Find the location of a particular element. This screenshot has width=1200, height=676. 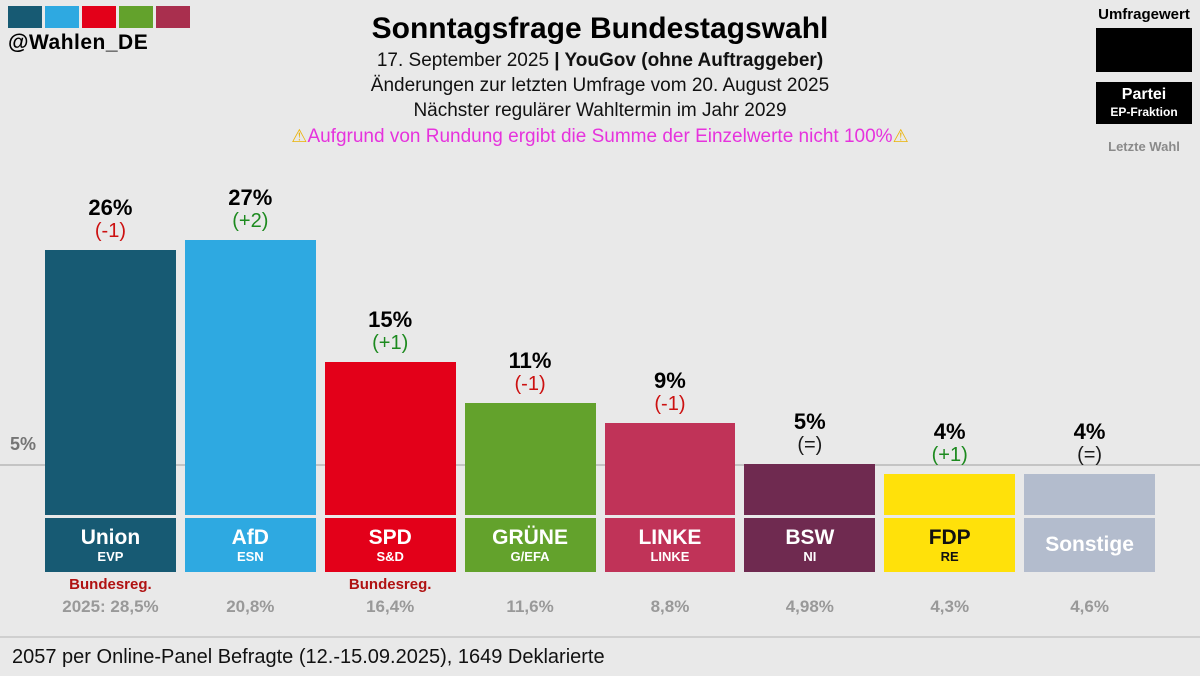

last-election-value: 16,4% is located at coordinates (390, 606).